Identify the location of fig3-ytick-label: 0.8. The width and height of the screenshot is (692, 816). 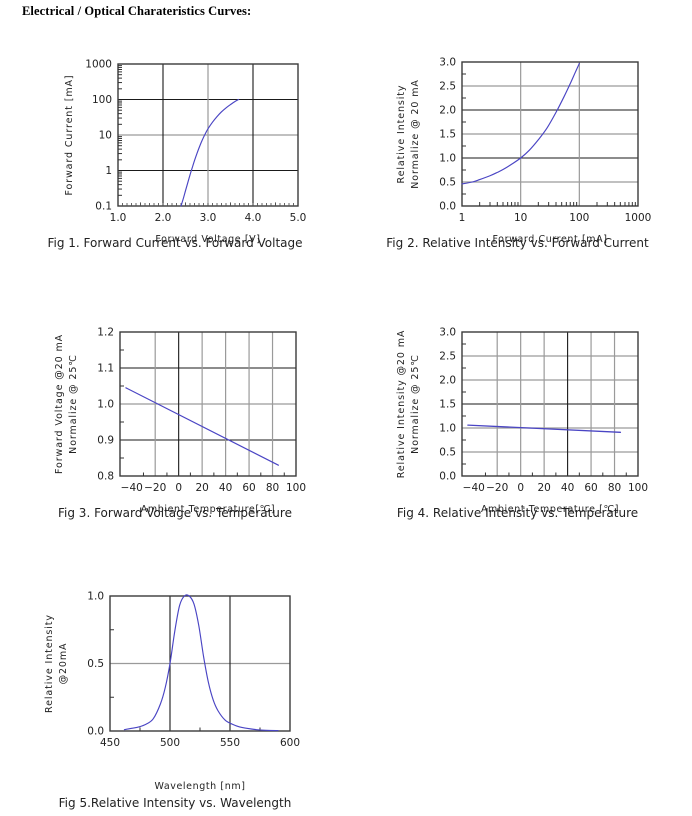
(105, 477).